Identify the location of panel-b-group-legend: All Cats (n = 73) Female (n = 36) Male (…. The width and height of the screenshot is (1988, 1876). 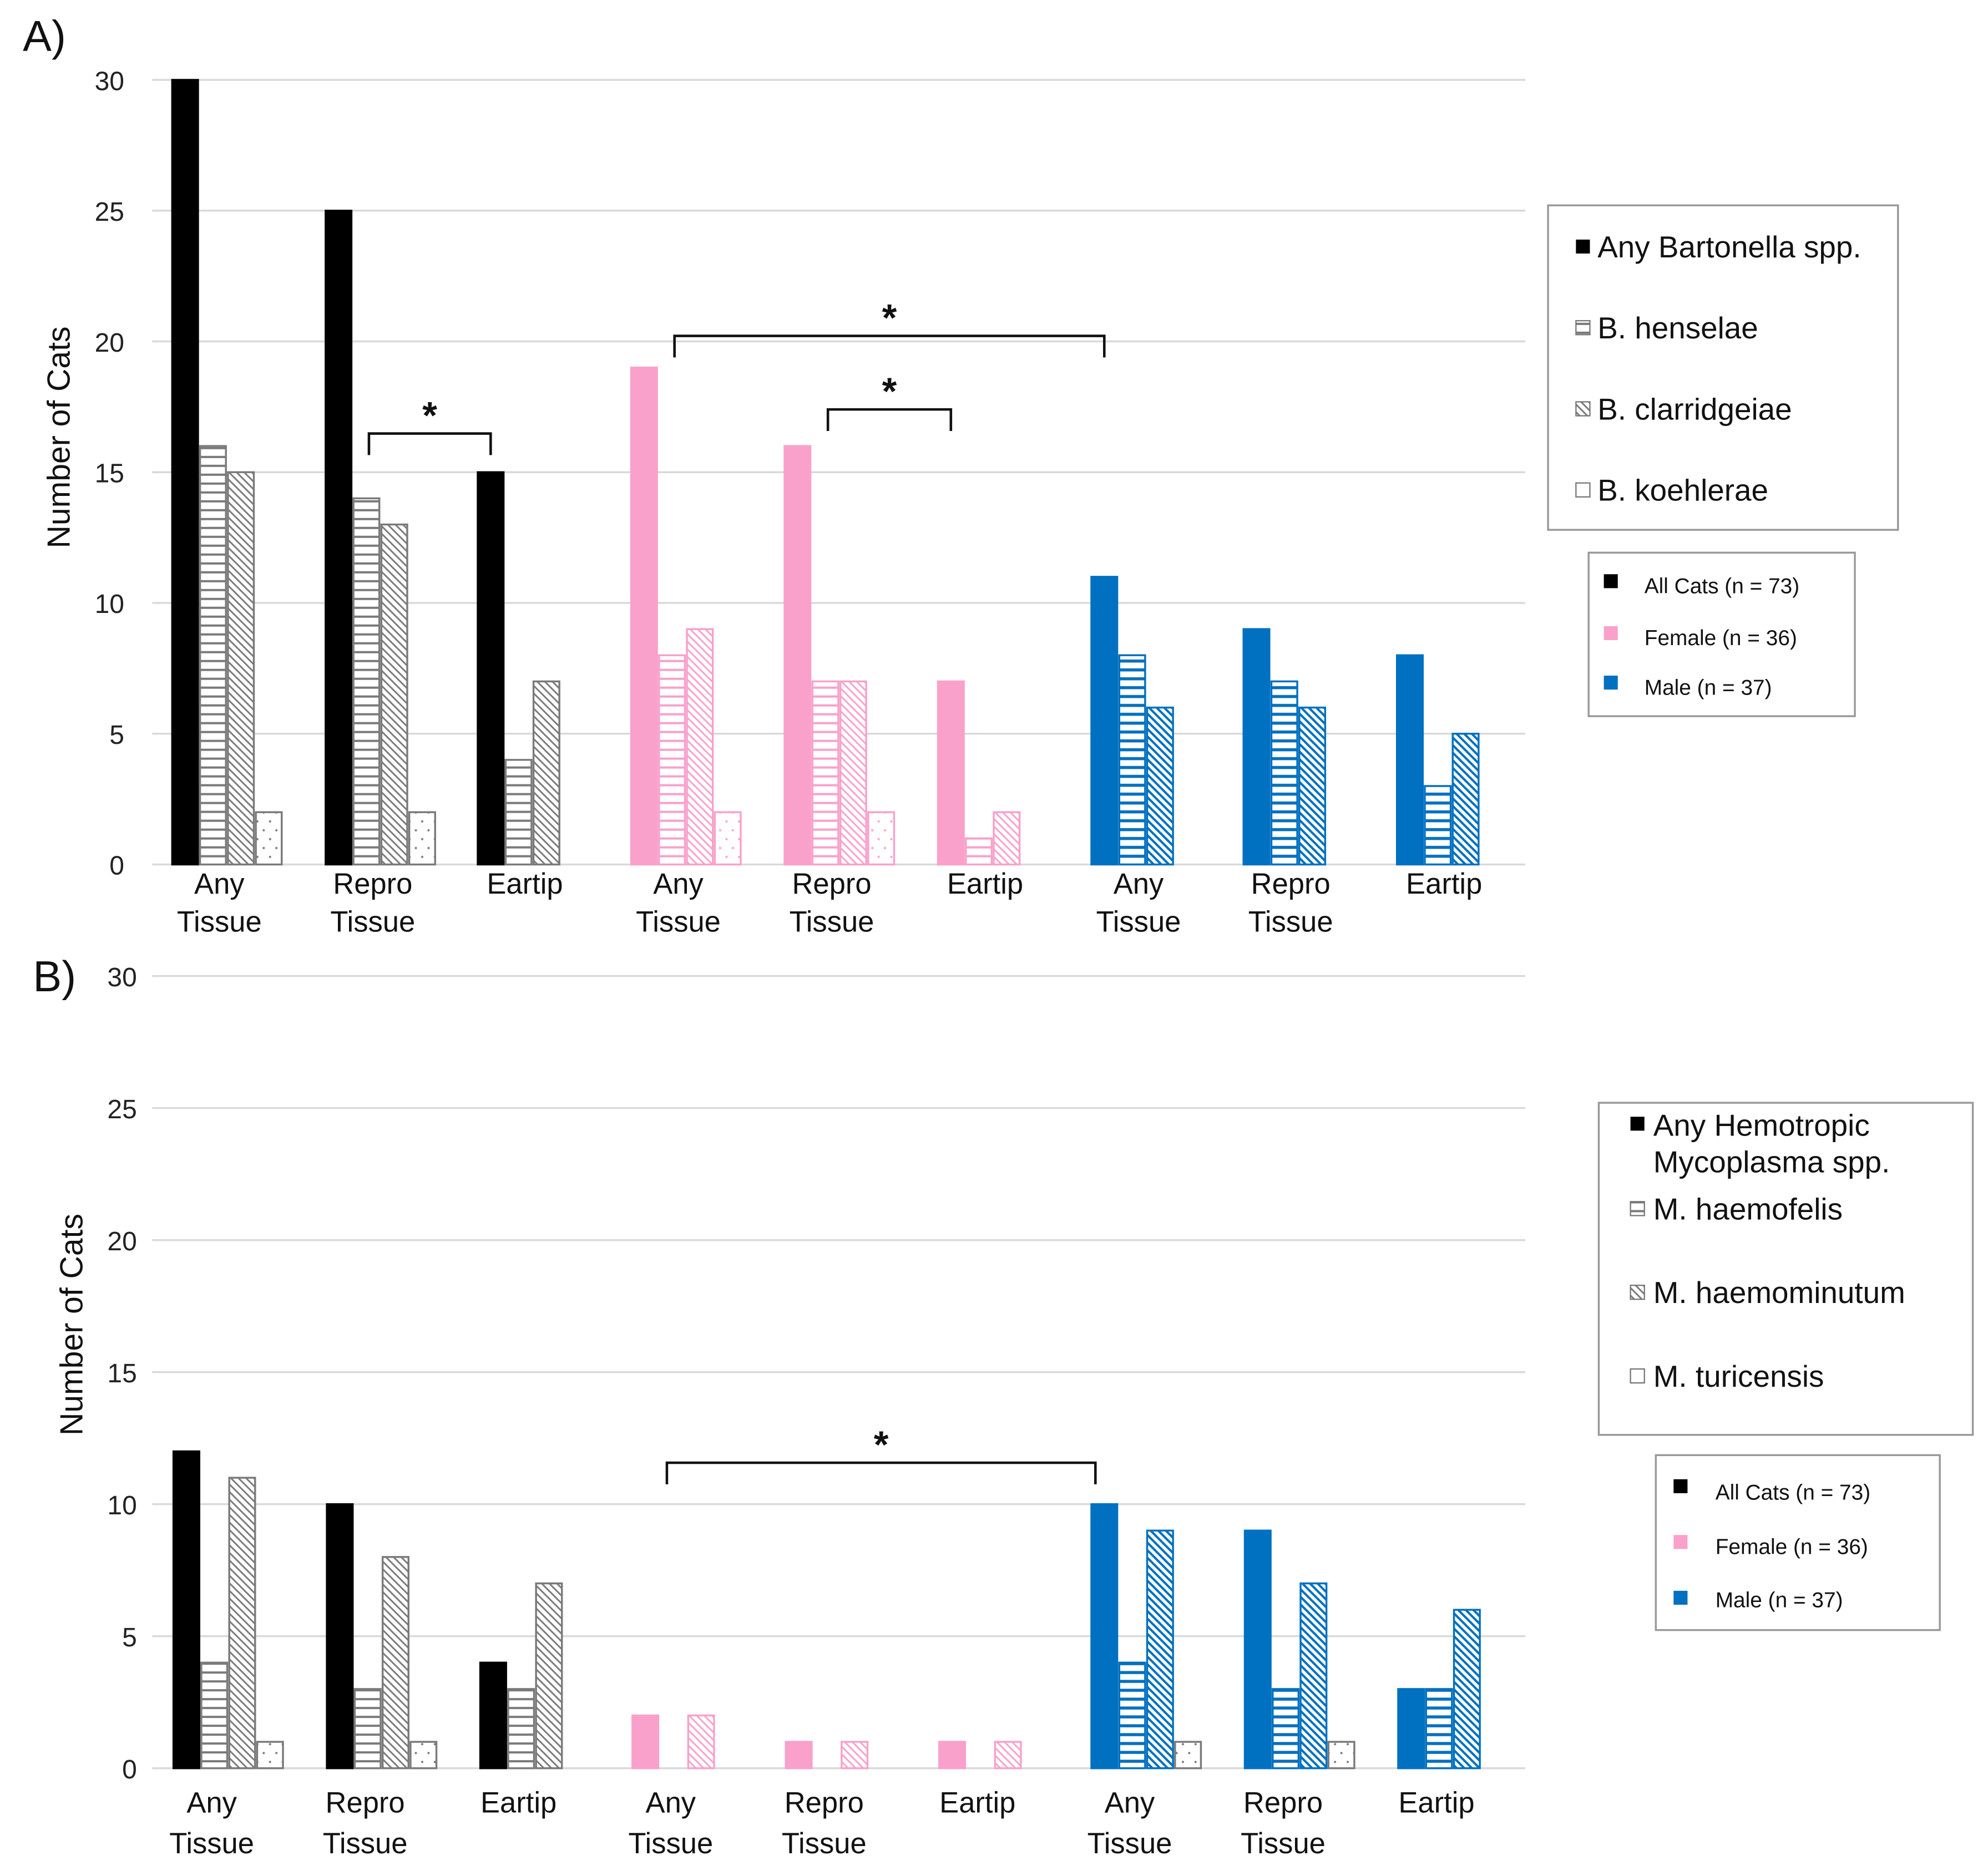
(1798, 1542).